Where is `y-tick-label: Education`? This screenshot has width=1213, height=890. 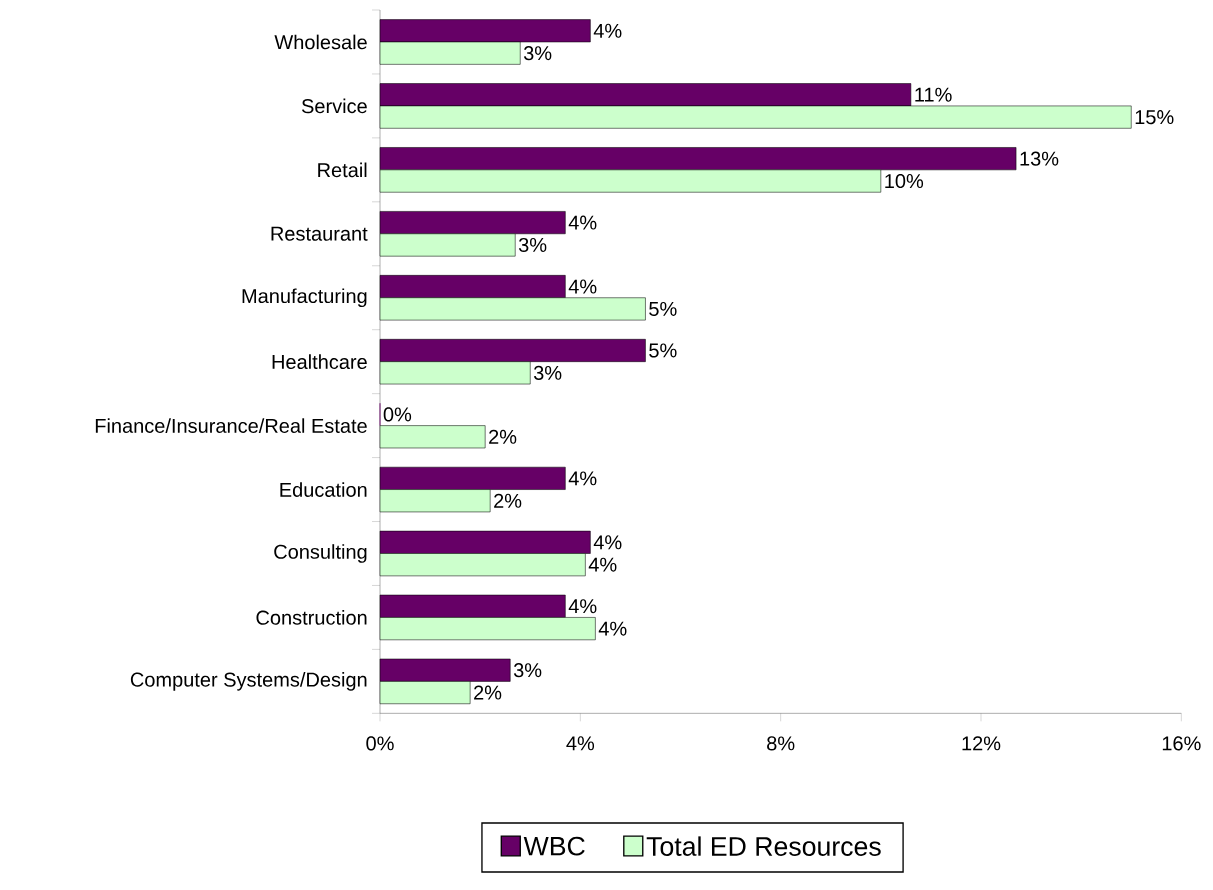 y-tick-label: Education is located at coordinates (323, 489).